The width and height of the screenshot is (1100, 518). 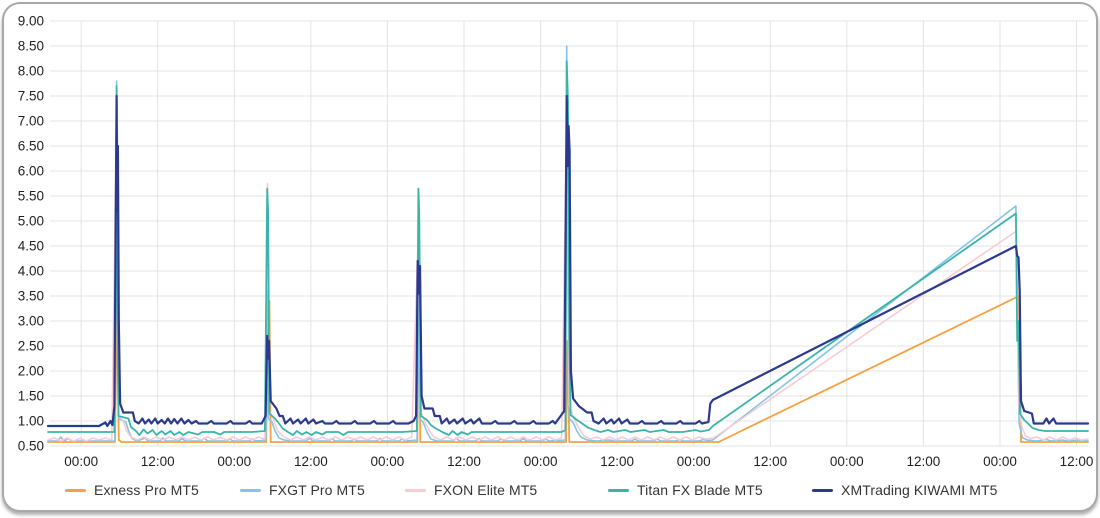 What do you see at coordinates (31, 246) in the screenshot?
I see `y-axis-label: 4.50` at bounding box center [31, 246].